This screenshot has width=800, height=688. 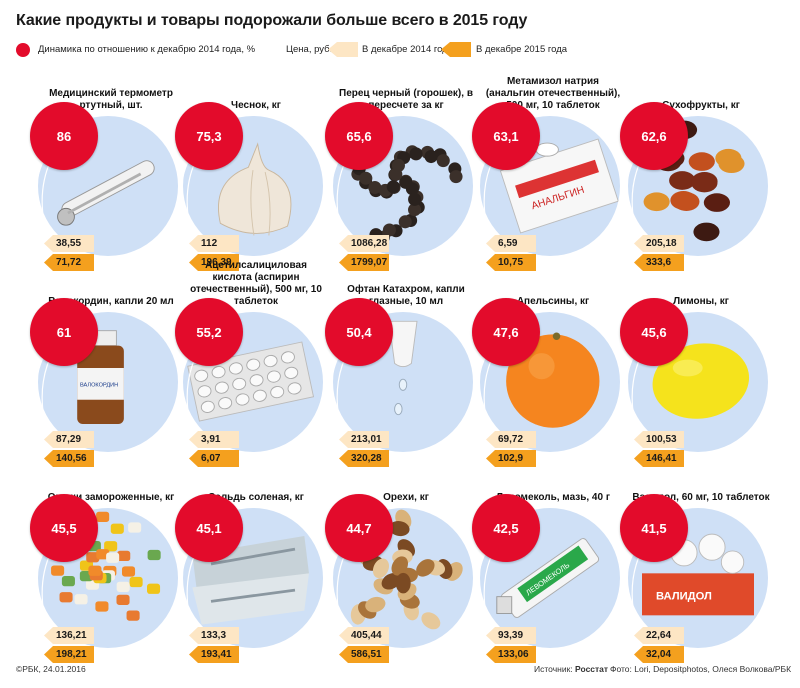 What do you see at coordinates (111, 99) in the screenshot?
I see `product-name: Медицинский термометр ртутный, шт.` at bounding box center [111, 99].